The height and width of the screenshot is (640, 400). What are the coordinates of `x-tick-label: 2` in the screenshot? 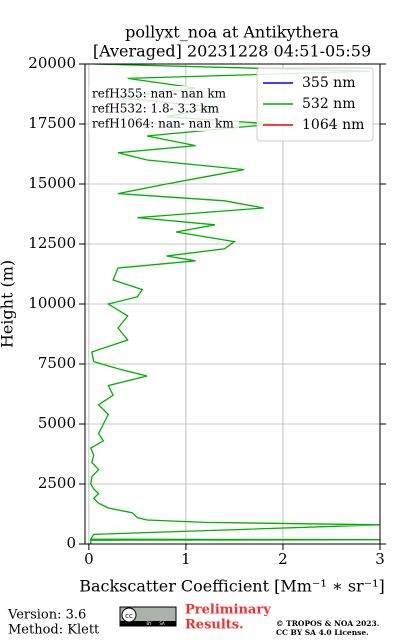 It's located at (283, 559).